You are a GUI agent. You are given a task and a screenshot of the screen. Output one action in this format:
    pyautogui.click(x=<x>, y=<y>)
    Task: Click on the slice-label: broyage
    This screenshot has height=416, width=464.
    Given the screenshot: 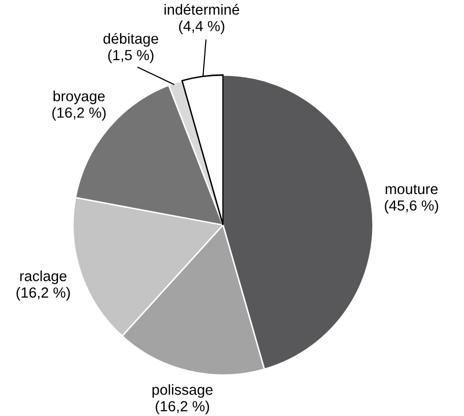 What is the action you would take?
    pyautogui.click(x=79, y=97)
    